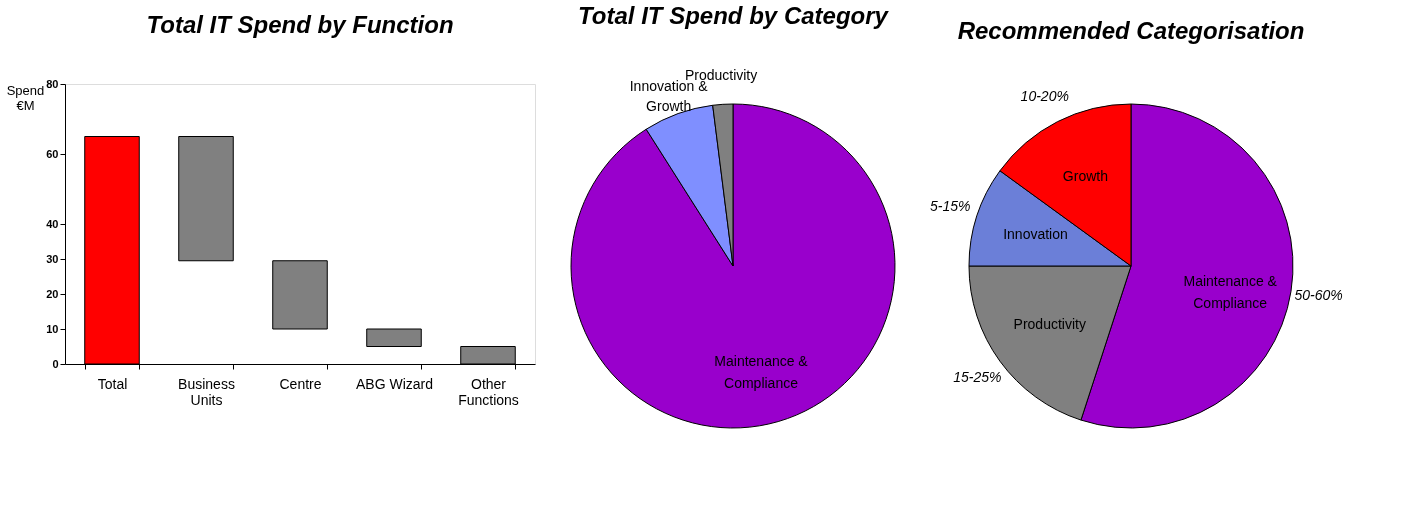  What do you see at coordinates (1049, 324) in the screenshot?
I see `slice-label: Productivity` at bounding box center [1049, 324].